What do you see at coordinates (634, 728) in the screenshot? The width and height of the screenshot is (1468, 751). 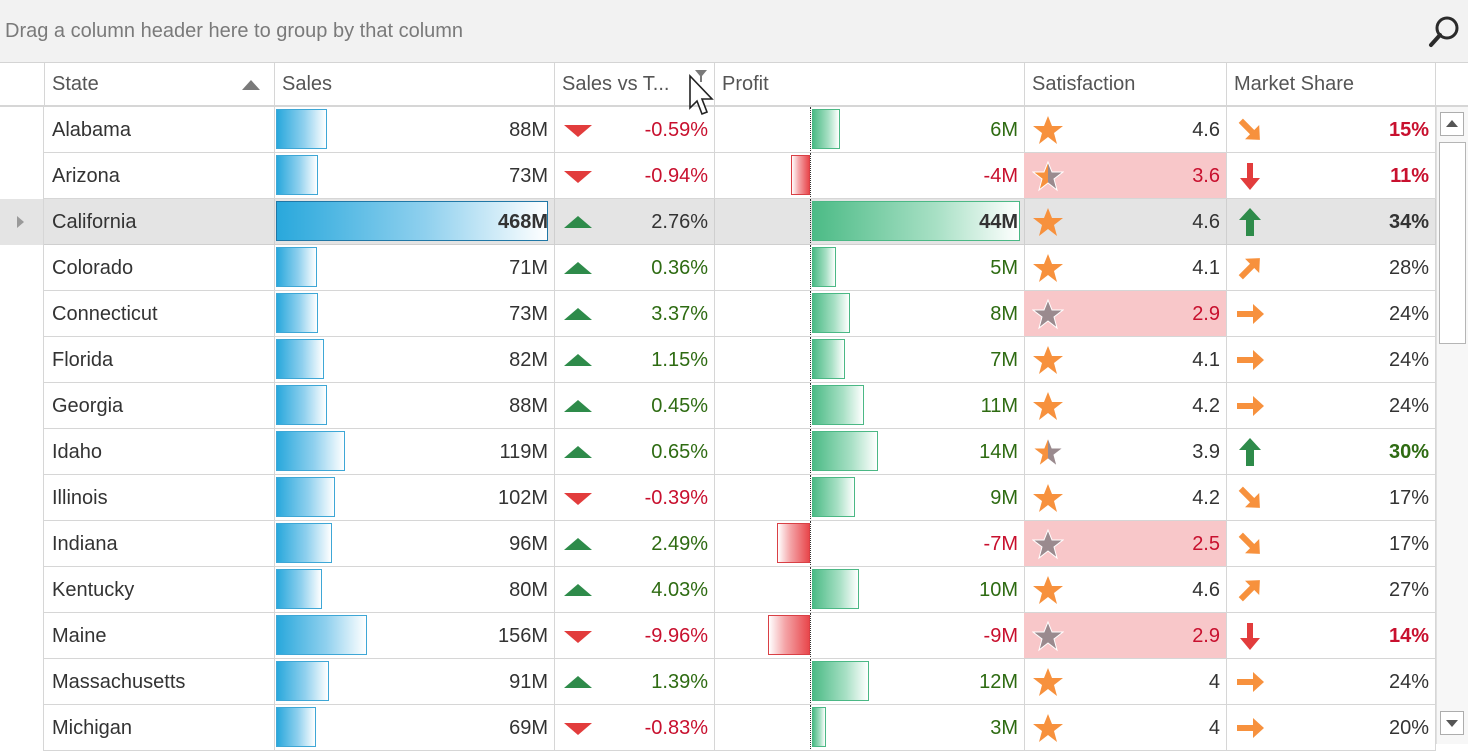 I see `cell-sales-vs-target: -0.83%` at bounding box center [634, 728].